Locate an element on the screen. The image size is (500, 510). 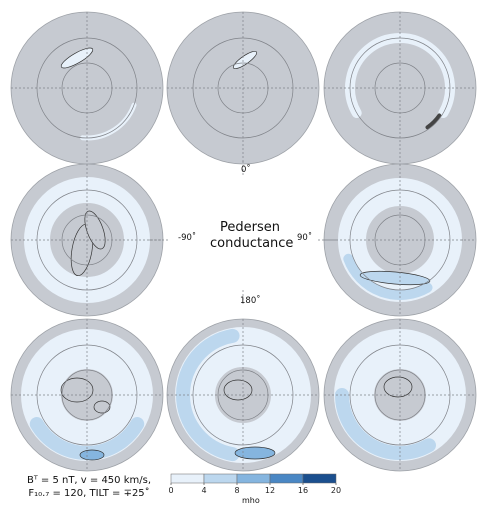
title-line-1: Pedersen is located at coordinates (250, 228).